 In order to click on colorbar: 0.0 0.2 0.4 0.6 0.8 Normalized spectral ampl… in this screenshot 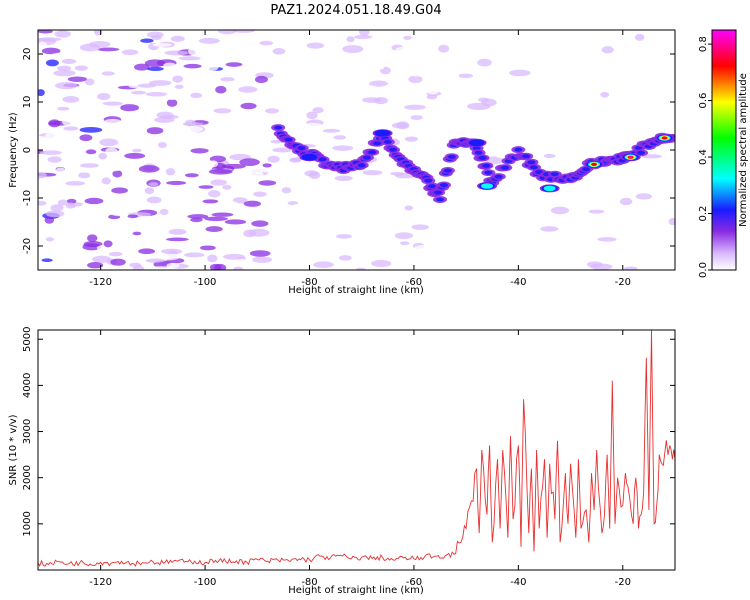, I will do `click(723, 153)`.